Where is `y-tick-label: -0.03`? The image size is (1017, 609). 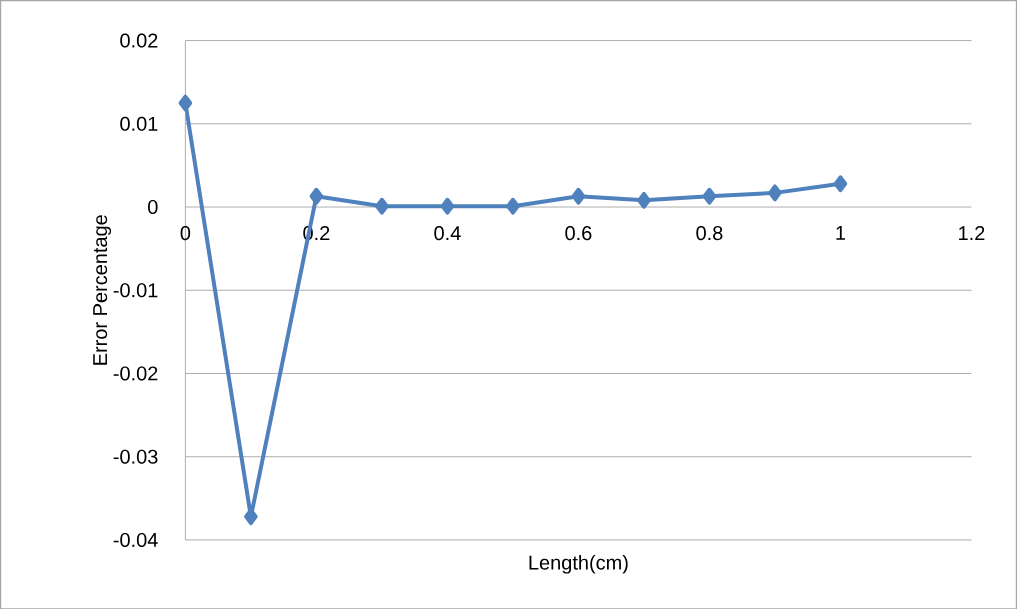
y-tick-label: -0.03 is located at coordinates (135, 456).